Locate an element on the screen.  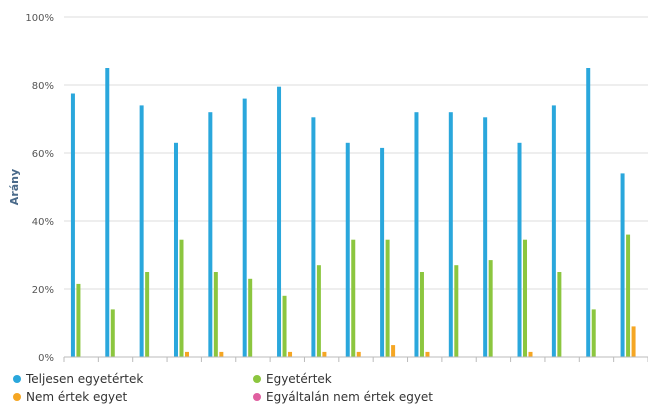
y-tick-label: 0% is located at coordinates (46, 358).